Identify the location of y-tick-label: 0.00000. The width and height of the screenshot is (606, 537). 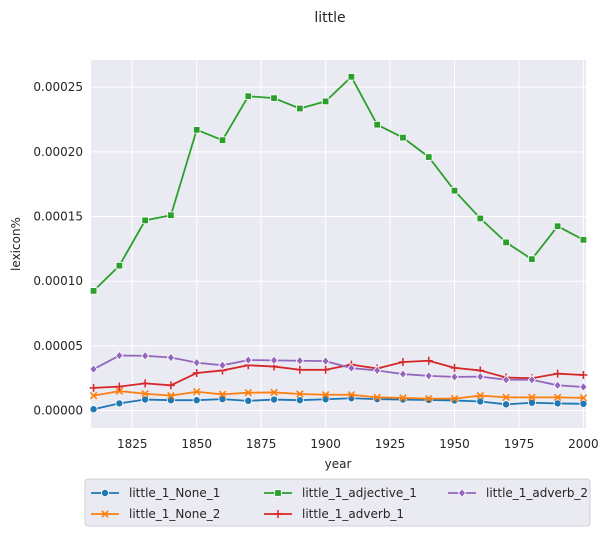
(58, 411).